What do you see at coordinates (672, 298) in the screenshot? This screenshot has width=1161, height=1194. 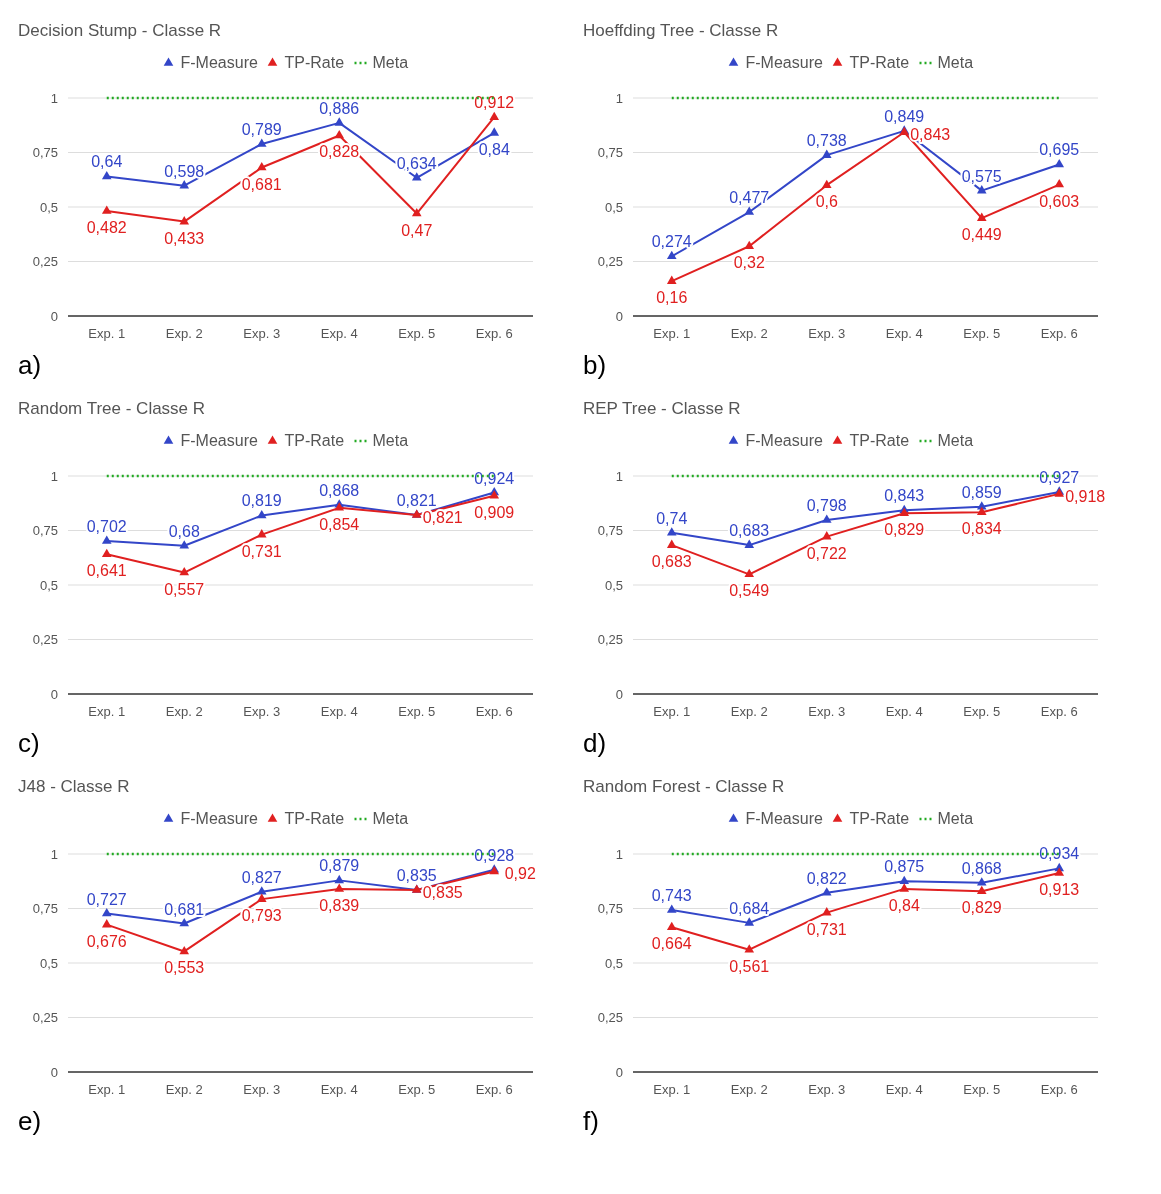 I see `data-label: 0,16` at bounding box center [672, 298].